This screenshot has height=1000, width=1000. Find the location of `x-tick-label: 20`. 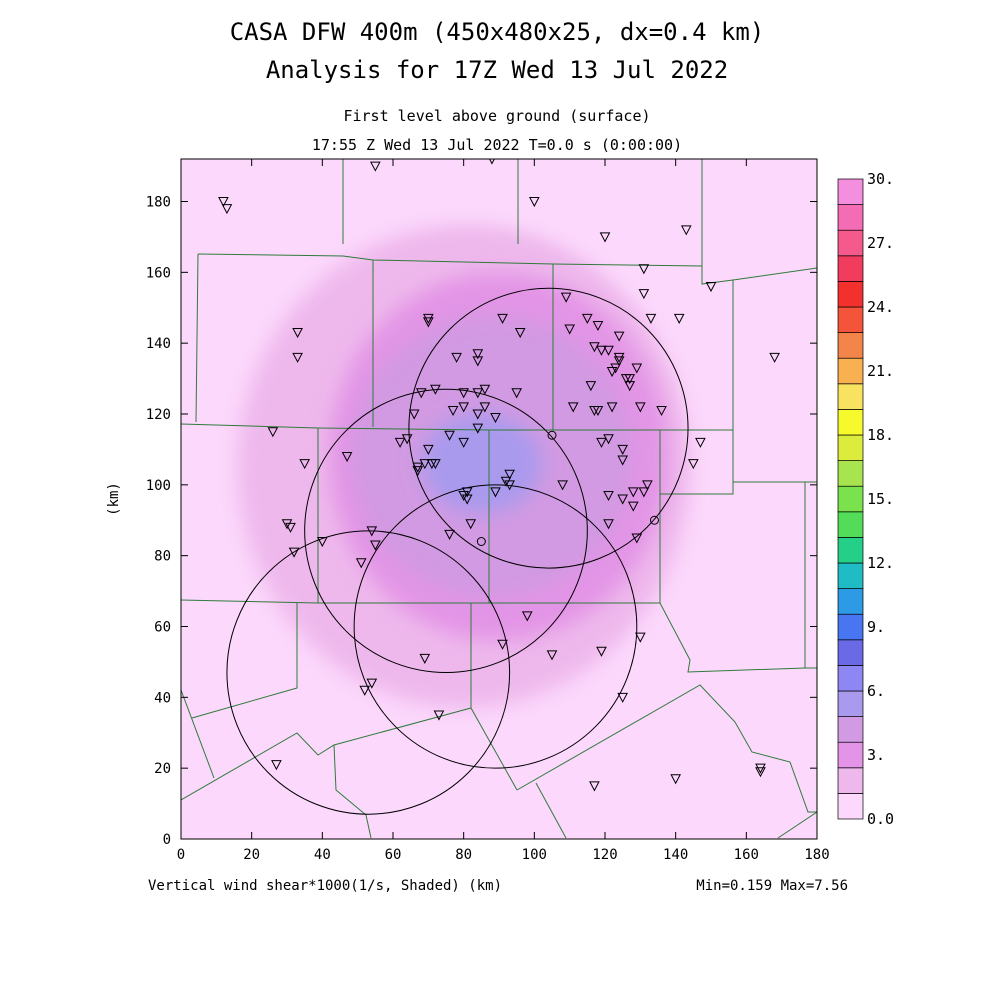

x-tick-label: 20 is located at coordinates (251, 855).